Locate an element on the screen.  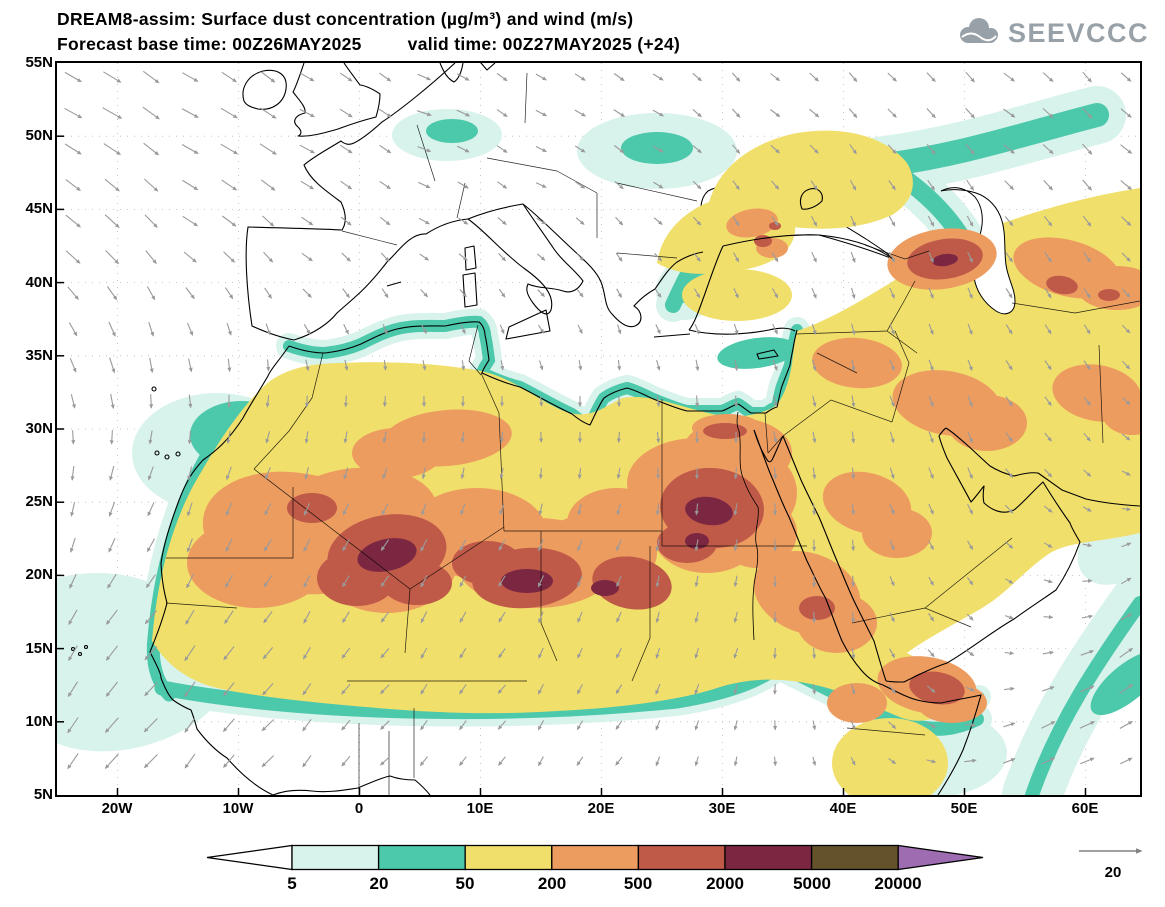
seevccc-logo: SEEVCCC is located at coordinates (1052, 33).